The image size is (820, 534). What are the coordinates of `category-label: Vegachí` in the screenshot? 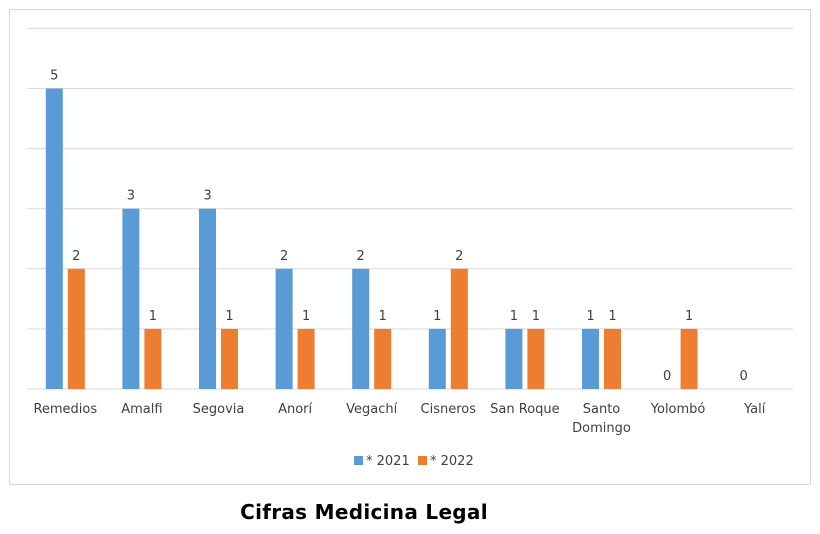 It's located at (371, 409).